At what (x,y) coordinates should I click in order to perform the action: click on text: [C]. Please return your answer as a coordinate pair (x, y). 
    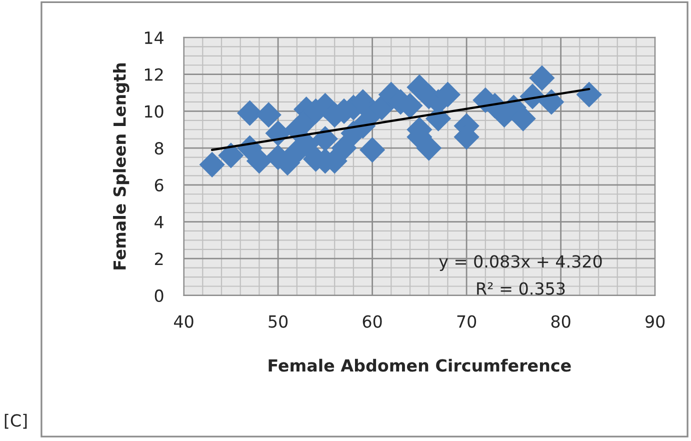
    Looking at the image, I should click on (15, 421).